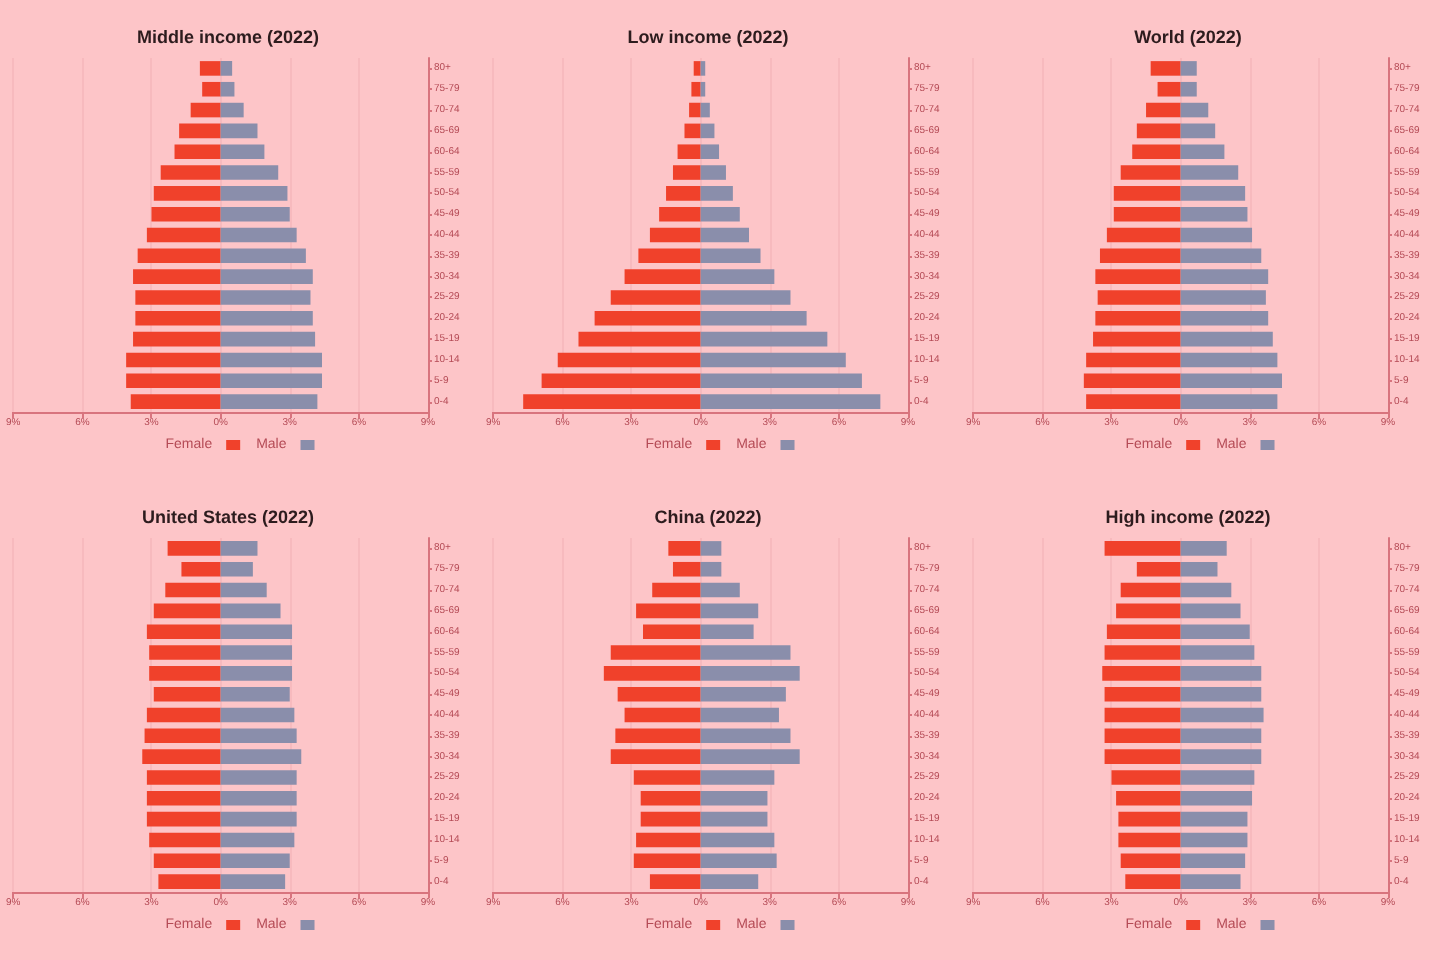 The image size is (1440, 960). Describe the element at coordinates (1188, 517) in the screenshot. I see `chart-title: High income (2022)` at that location.